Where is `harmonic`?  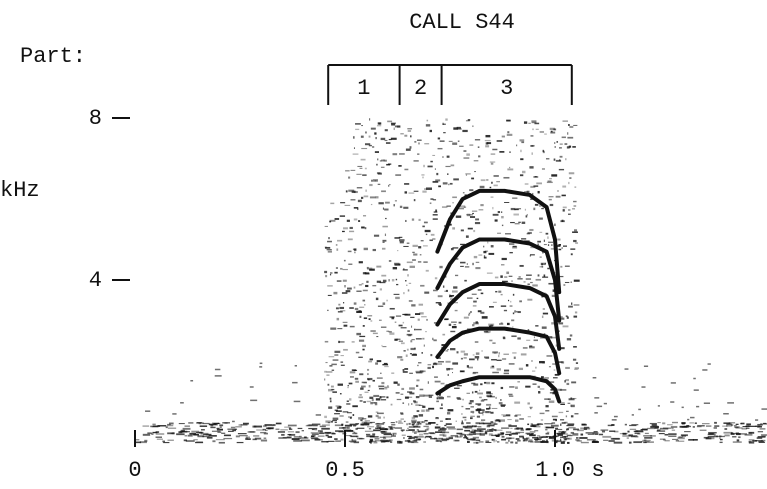
harmonic is located at coordinates (498, 351).